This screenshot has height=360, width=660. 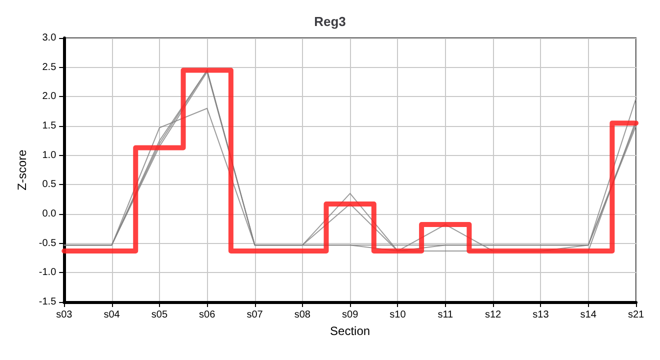 What do you see at coordinates (47, 272) in the screenshot?
I see `y-tick-label: -1.0` at bounding box center [47, 272].